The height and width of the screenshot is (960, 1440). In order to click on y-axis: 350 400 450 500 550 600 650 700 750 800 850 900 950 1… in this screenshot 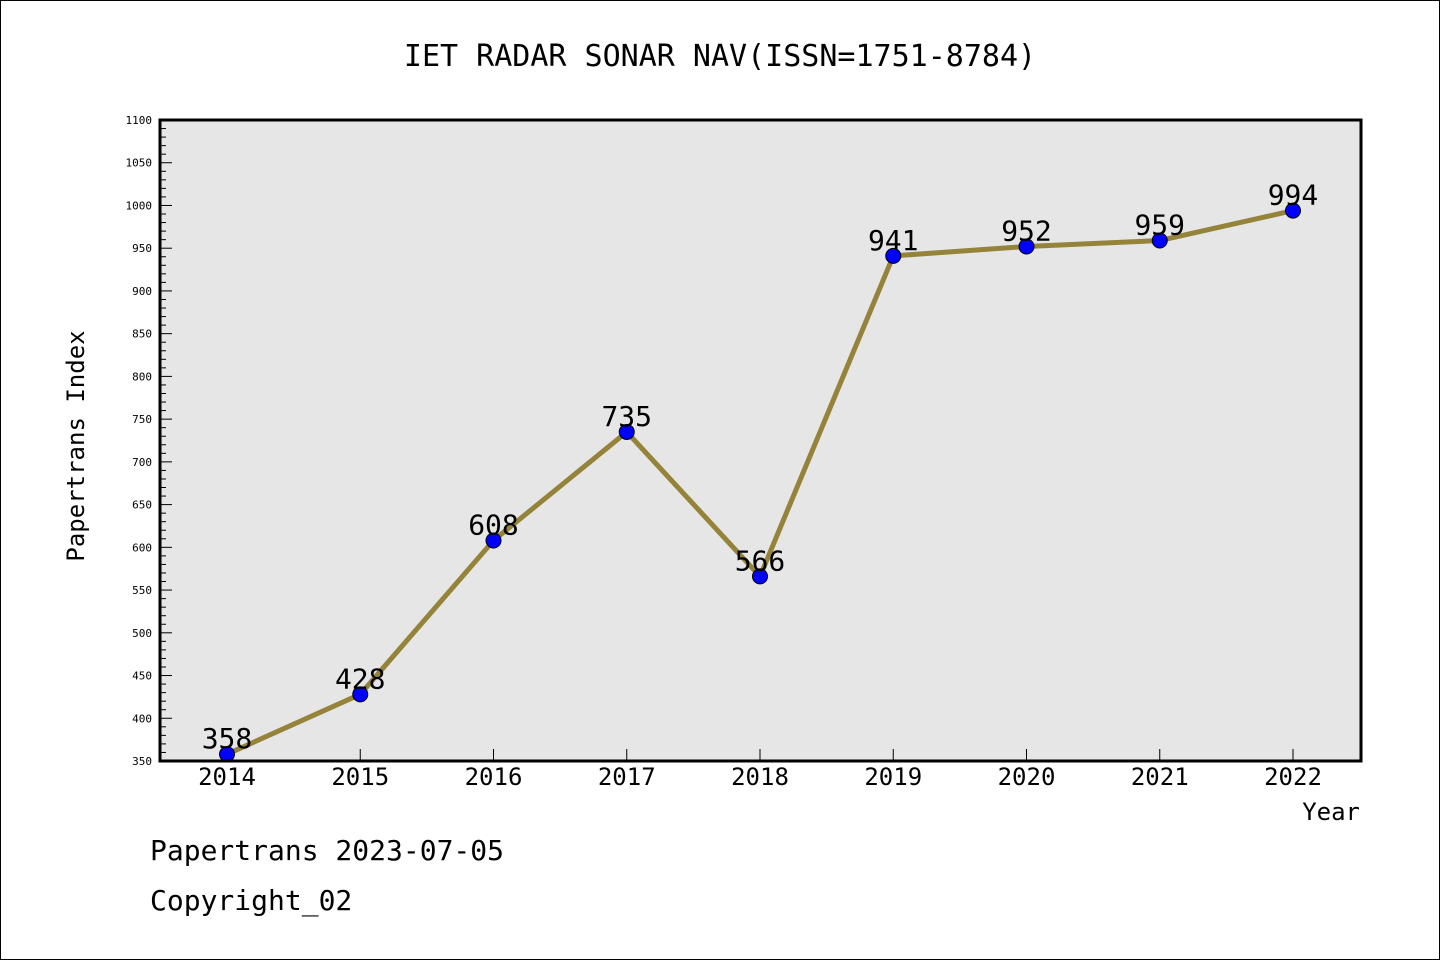, I will do `click(149, 441)`.